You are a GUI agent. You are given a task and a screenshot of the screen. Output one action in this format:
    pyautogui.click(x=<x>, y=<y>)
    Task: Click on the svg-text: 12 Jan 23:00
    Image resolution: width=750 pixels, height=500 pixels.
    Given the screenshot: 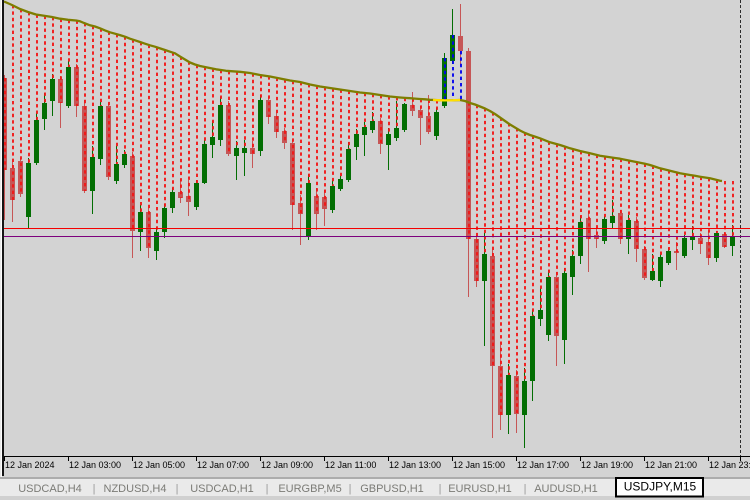 What is the action you would take?
    pyautogui.click(x=729, y=465)
    